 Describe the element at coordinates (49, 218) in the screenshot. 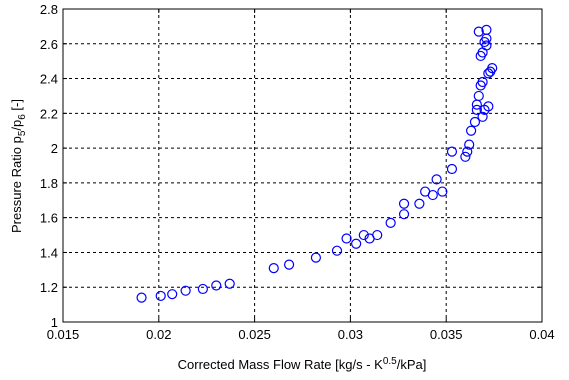

I see `y-tick-label: 1.6` at that location.